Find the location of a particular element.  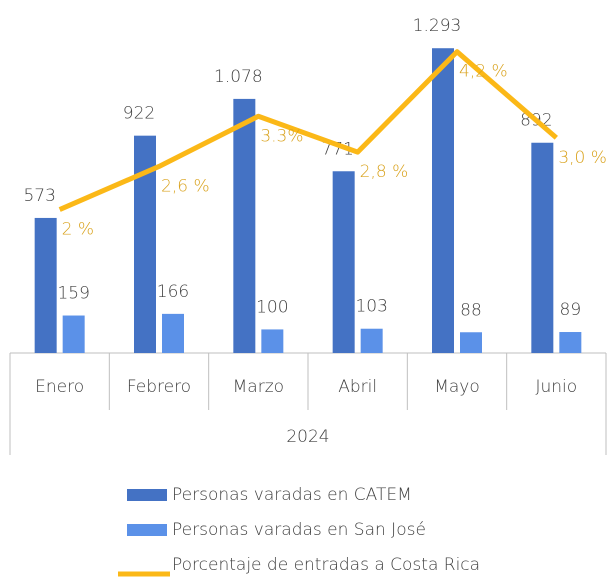

data-label: 166 is located at coordinates (173, 292).